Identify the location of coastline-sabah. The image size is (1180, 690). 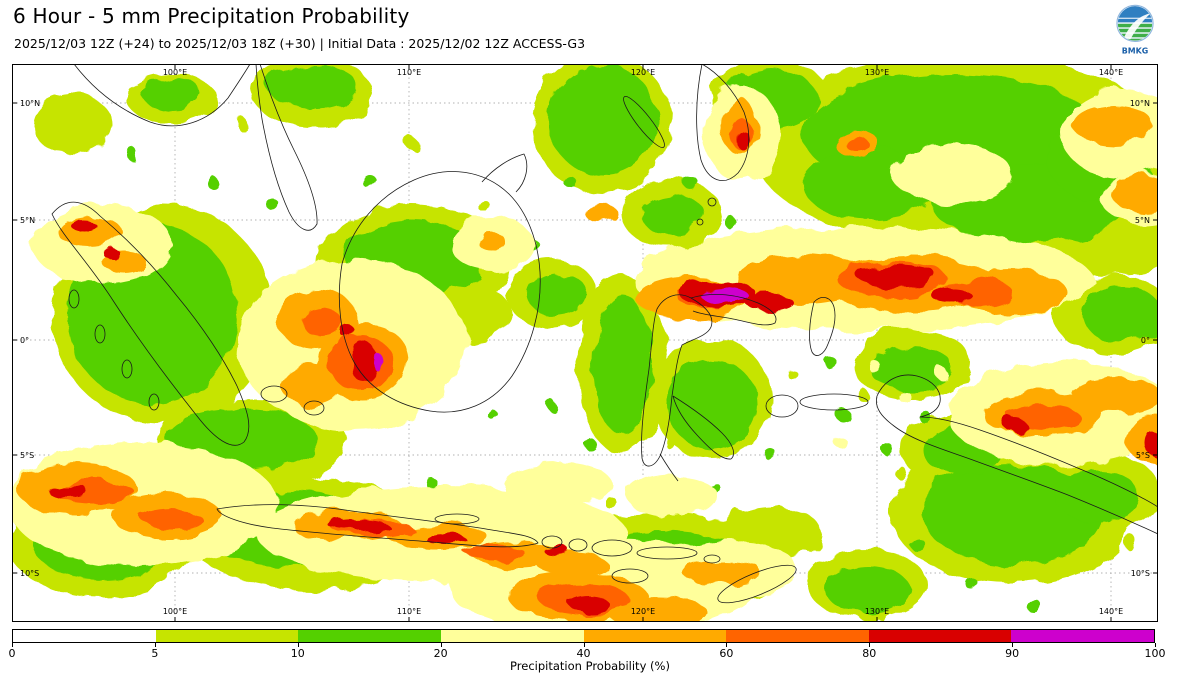
(504, 173).